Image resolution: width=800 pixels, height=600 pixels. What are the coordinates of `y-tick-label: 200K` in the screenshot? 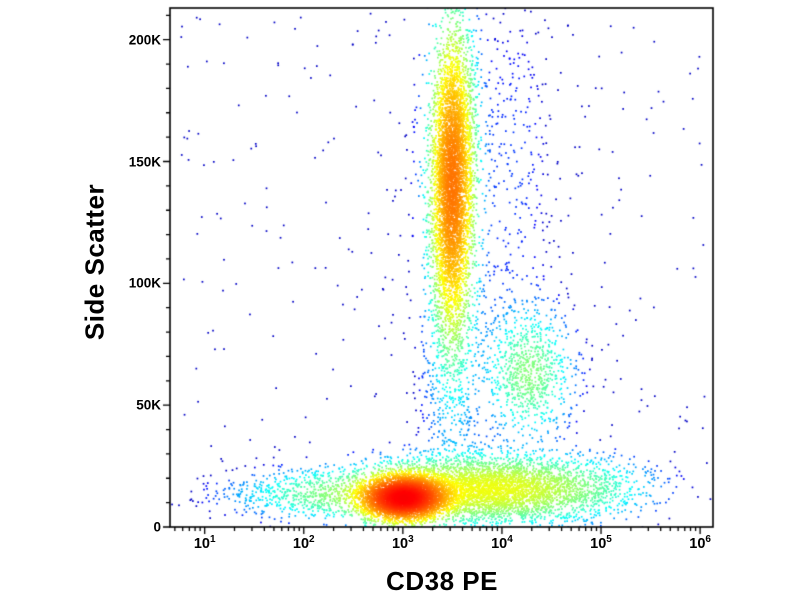 It's located at (144, 40).